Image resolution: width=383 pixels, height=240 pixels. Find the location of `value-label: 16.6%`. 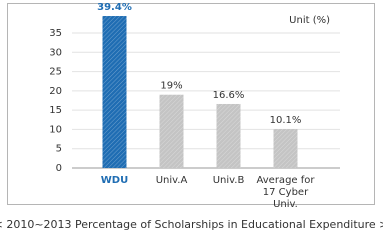

value-label: 16.6% is located at coordinates (229, 95).